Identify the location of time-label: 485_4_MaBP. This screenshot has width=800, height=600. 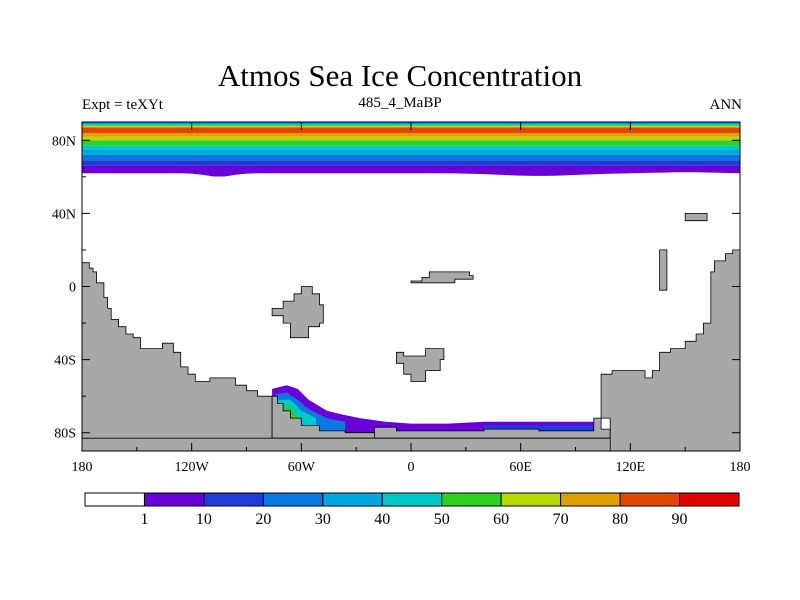
(400, 103).